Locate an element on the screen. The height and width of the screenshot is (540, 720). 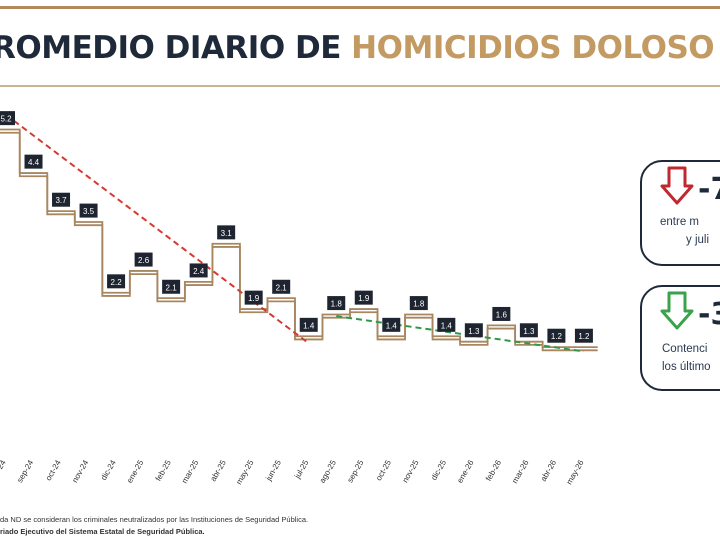
x-tick-label: abr-25 is located at coordinates (219, 470).